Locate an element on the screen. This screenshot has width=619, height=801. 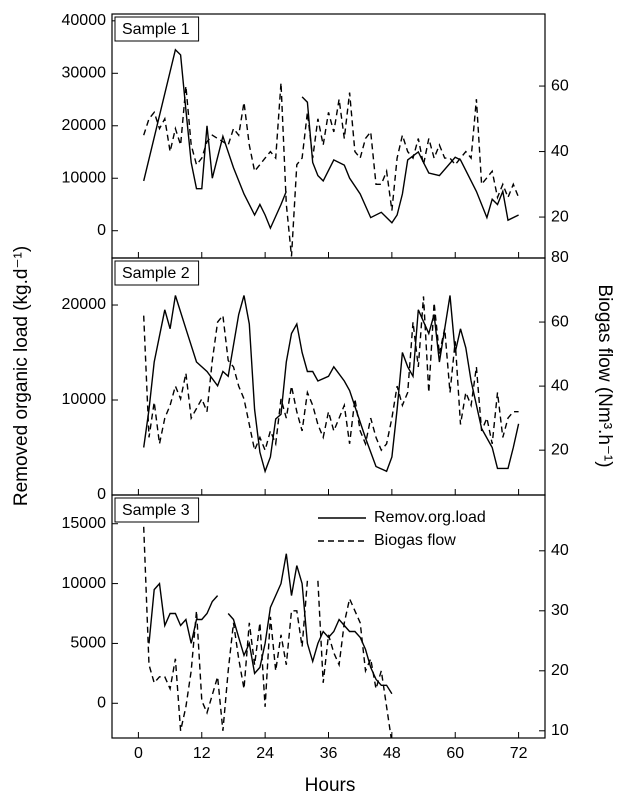
y2-tick-label: 30 is located at coordinates (560, 610).